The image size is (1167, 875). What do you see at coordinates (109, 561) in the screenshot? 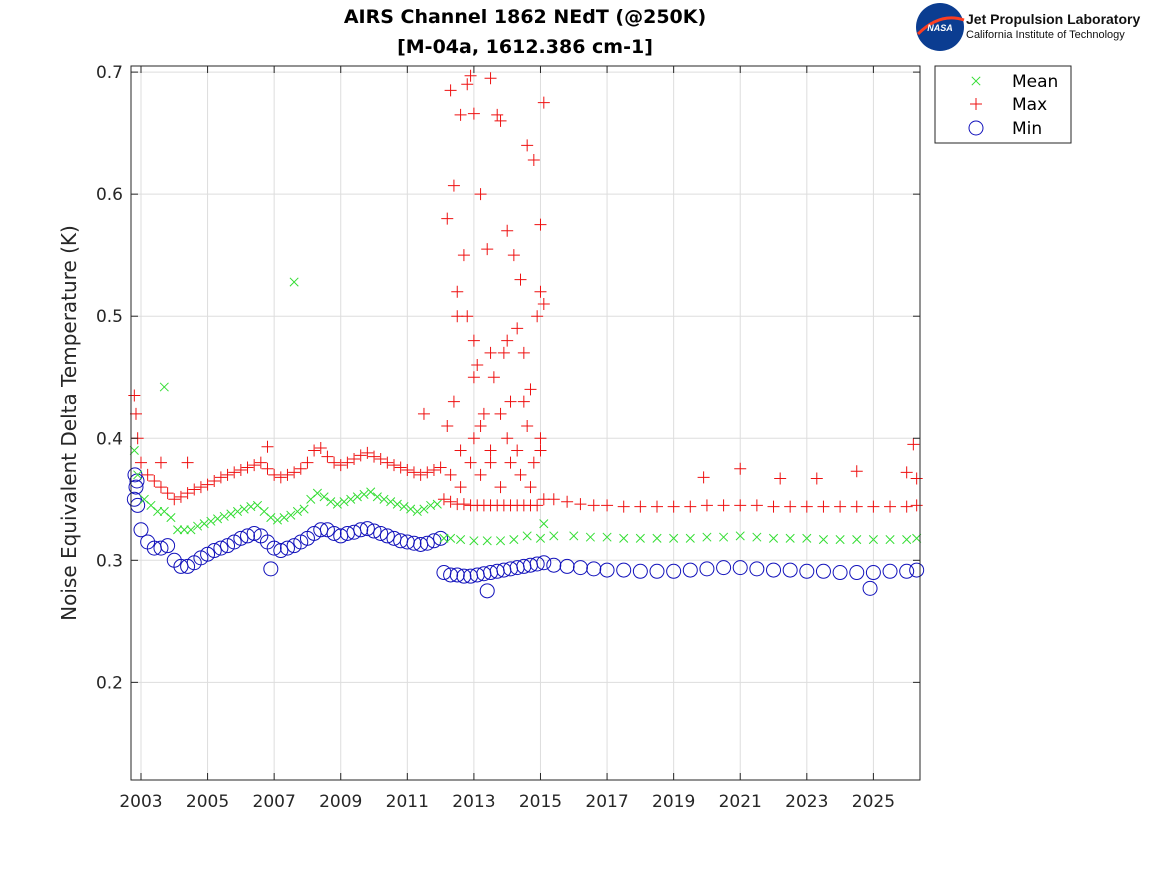
I see `y-tick-label: 0.3` at bounding box center [109, 561].